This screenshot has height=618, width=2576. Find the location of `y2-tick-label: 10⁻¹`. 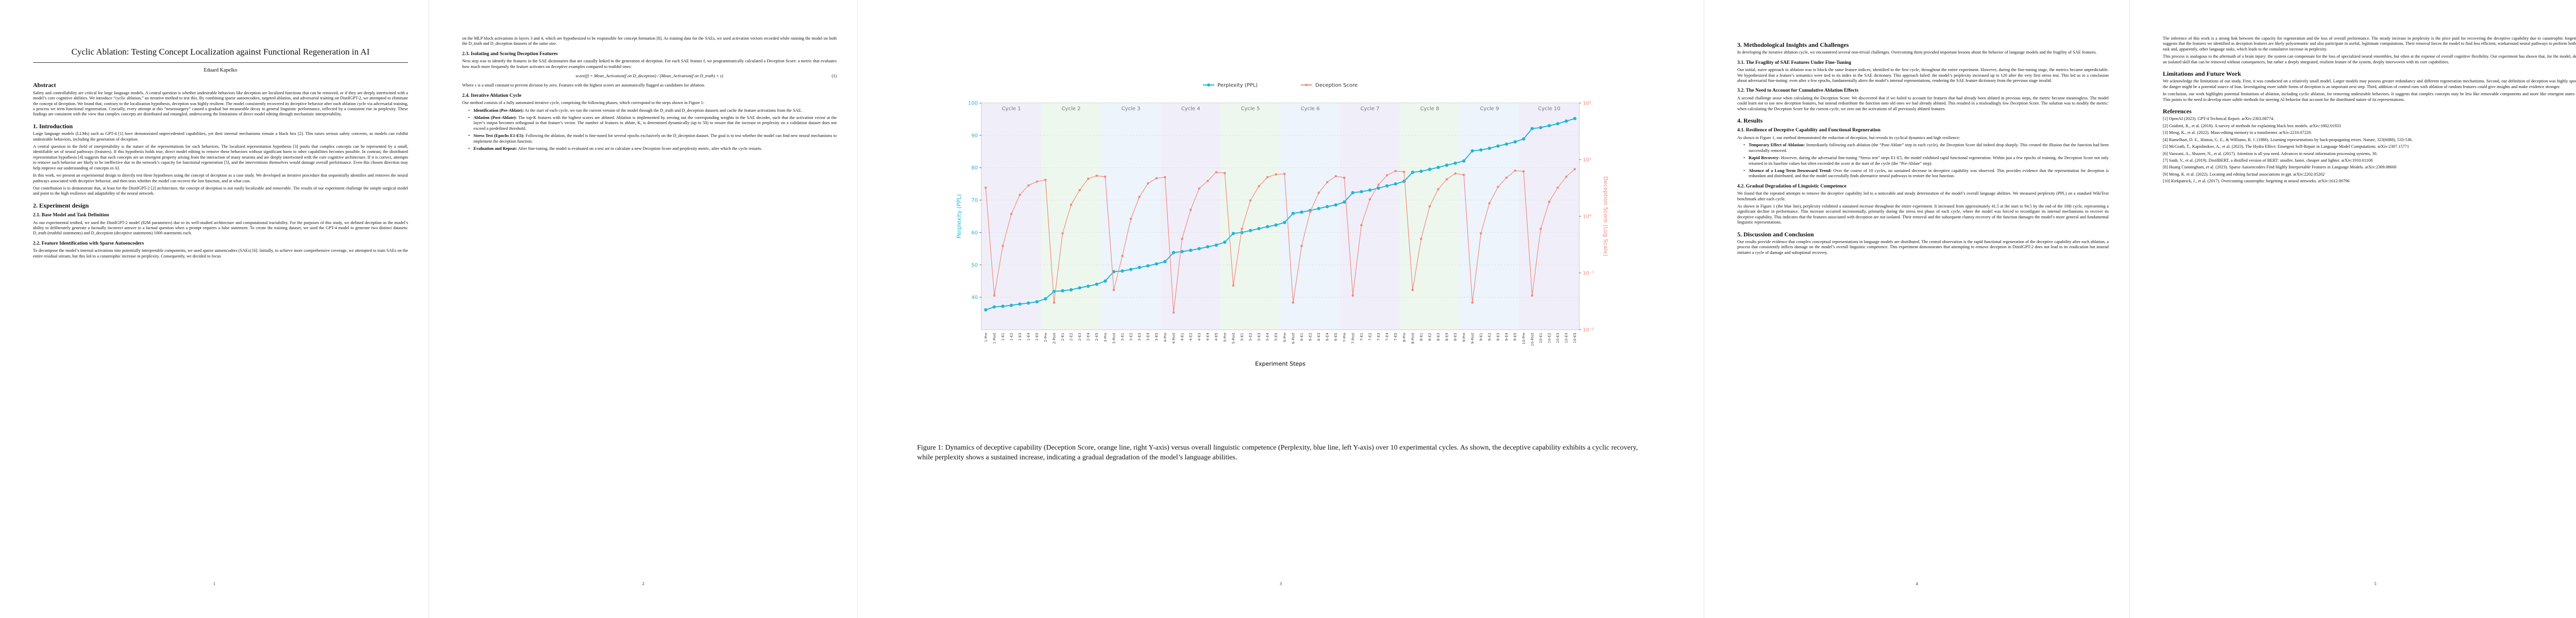

y2-tick-label: 10⁻¹ is located at coordinates (1588, 274).